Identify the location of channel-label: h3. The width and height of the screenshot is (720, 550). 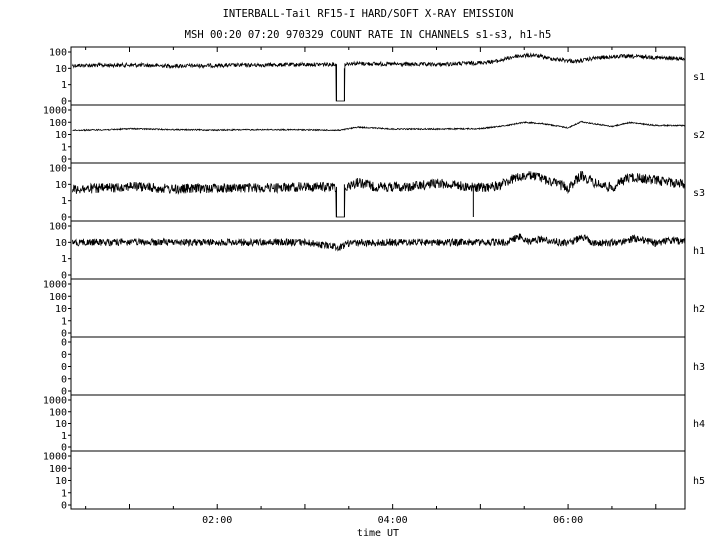
(699, 367).